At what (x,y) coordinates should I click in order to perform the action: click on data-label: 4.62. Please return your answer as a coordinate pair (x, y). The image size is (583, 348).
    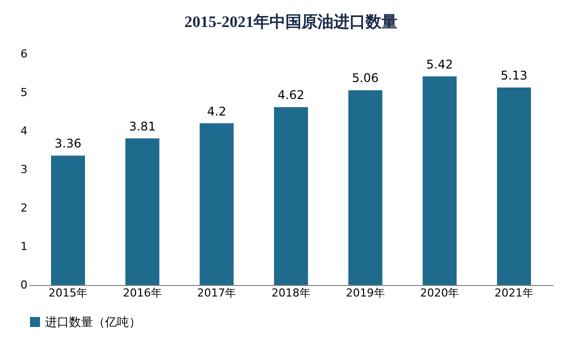
    Looking at the image, I should click on (291, 95).